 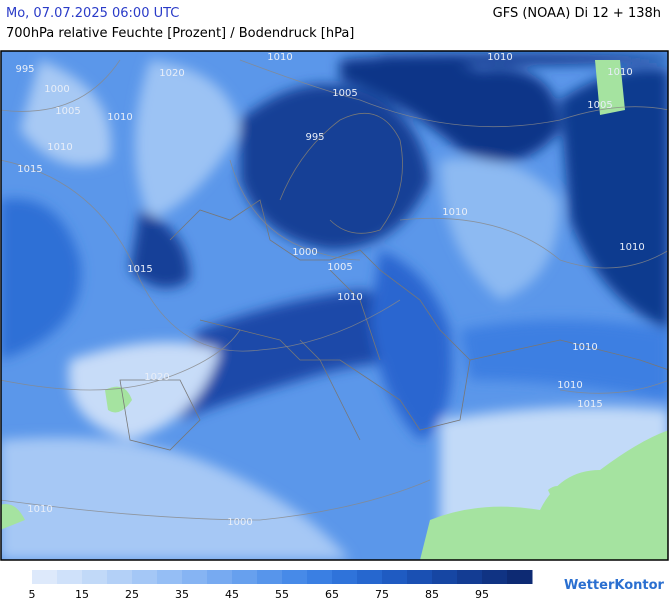 What do you see at coordinates (382, 594) in the screenshot?
I see `colorbar-tick-label: 75` at bounding box center [382, 594].